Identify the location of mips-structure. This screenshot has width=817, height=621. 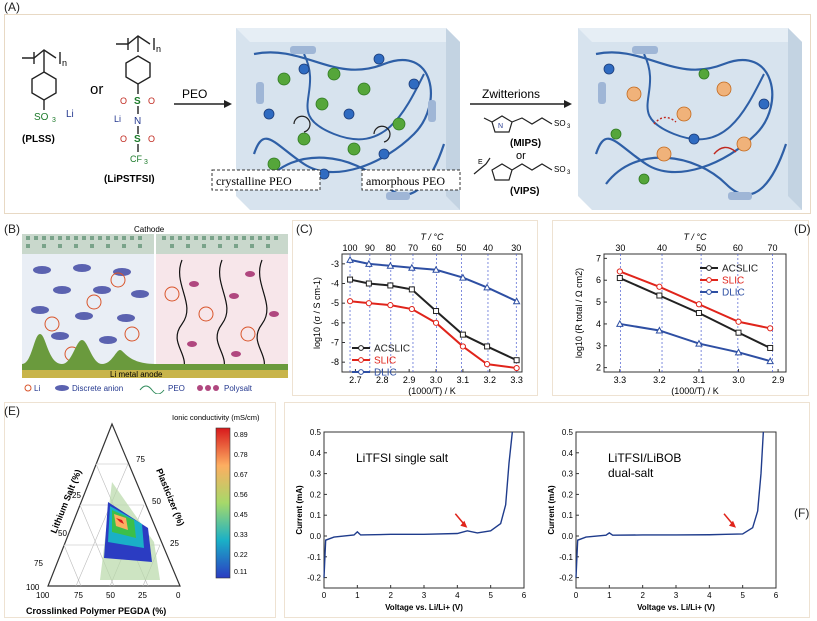
(518, 124).